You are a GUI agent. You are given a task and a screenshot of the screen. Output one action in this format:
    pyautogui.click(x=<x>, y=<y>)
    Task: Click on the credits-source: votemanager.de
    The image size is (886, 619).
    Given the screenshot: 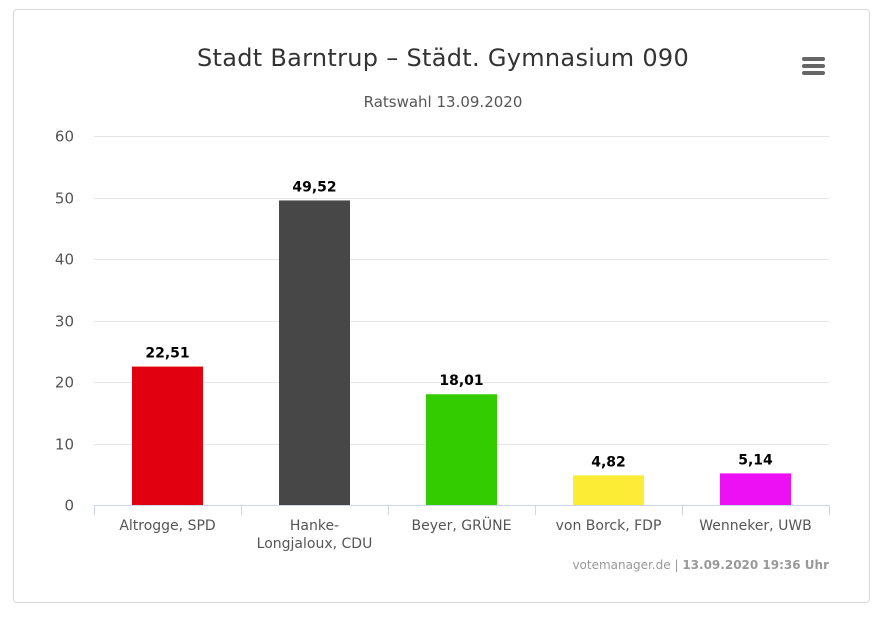 What is the action you would take?
    pyautogui.click(x=621, y=565)
    